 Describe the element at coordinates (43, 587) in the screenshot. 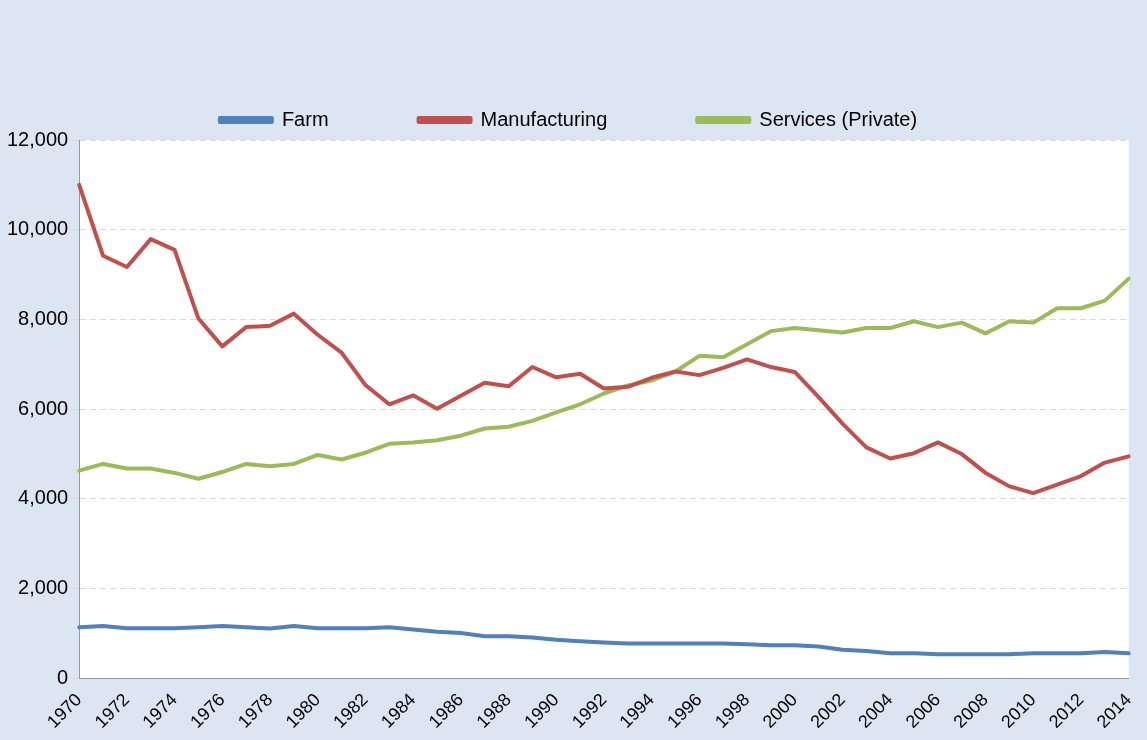

I see `y-tick-label: 2,000` at that location.